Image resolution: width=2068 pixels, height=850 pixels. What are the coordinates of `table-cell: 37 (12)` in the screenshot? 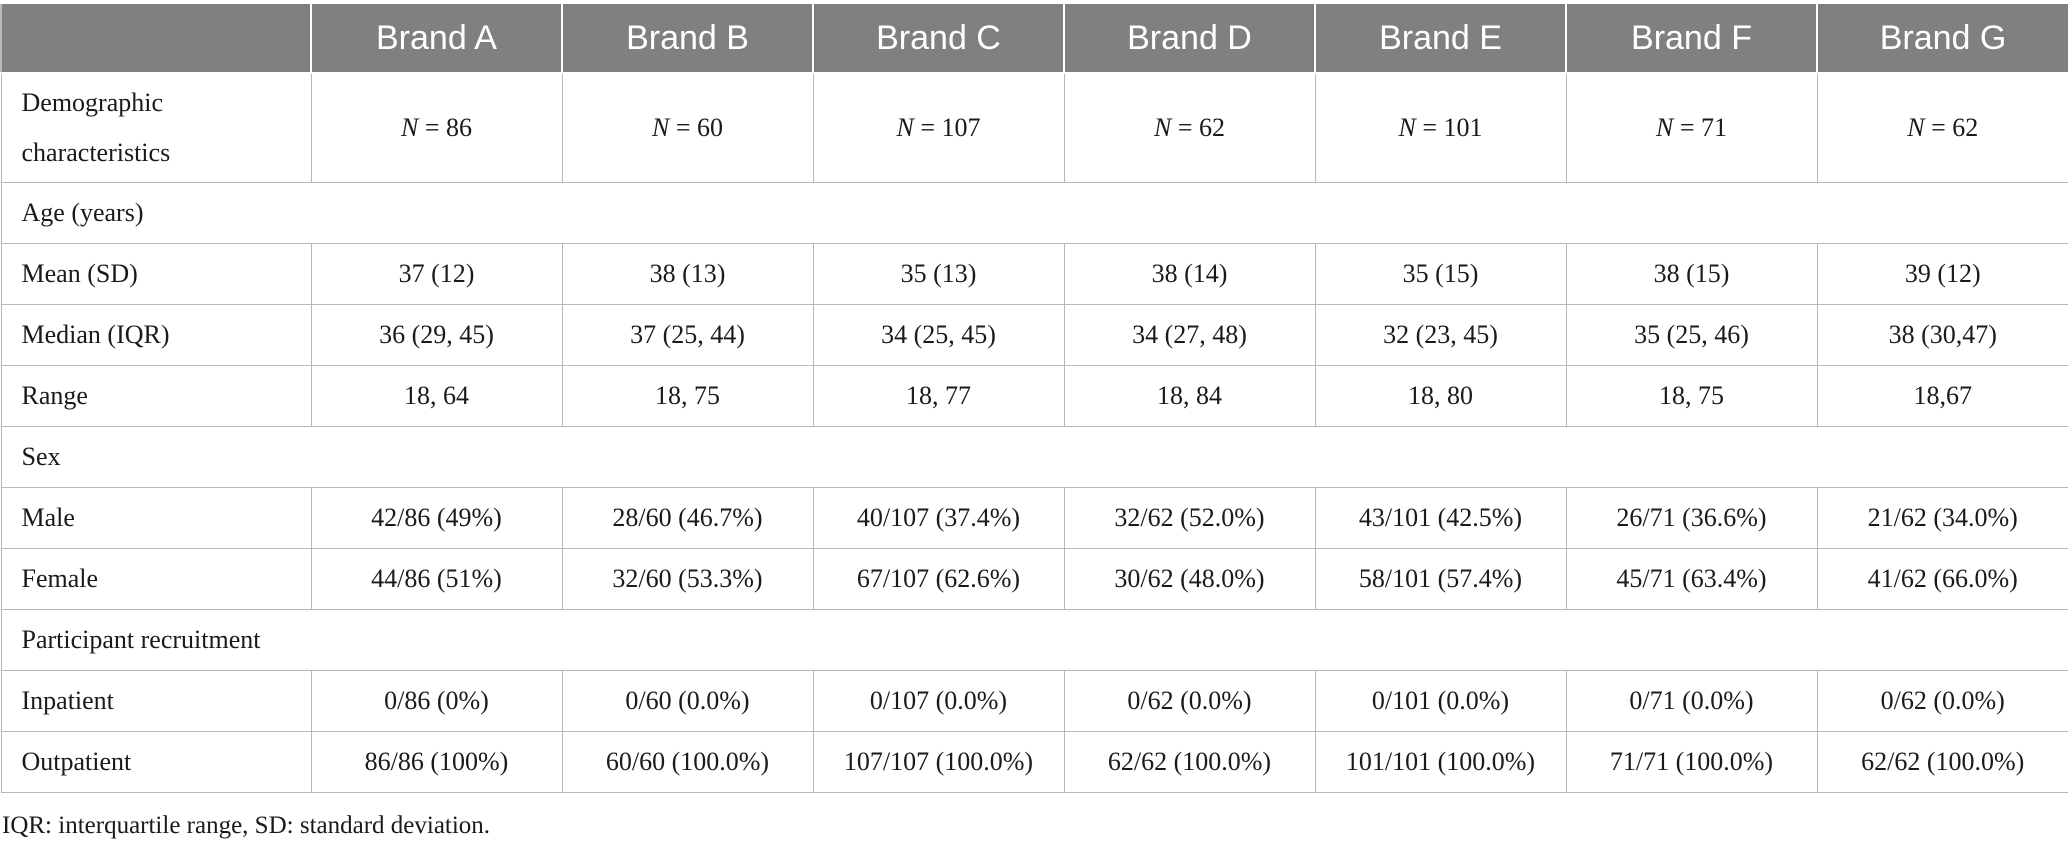 It's located at (436, 274).